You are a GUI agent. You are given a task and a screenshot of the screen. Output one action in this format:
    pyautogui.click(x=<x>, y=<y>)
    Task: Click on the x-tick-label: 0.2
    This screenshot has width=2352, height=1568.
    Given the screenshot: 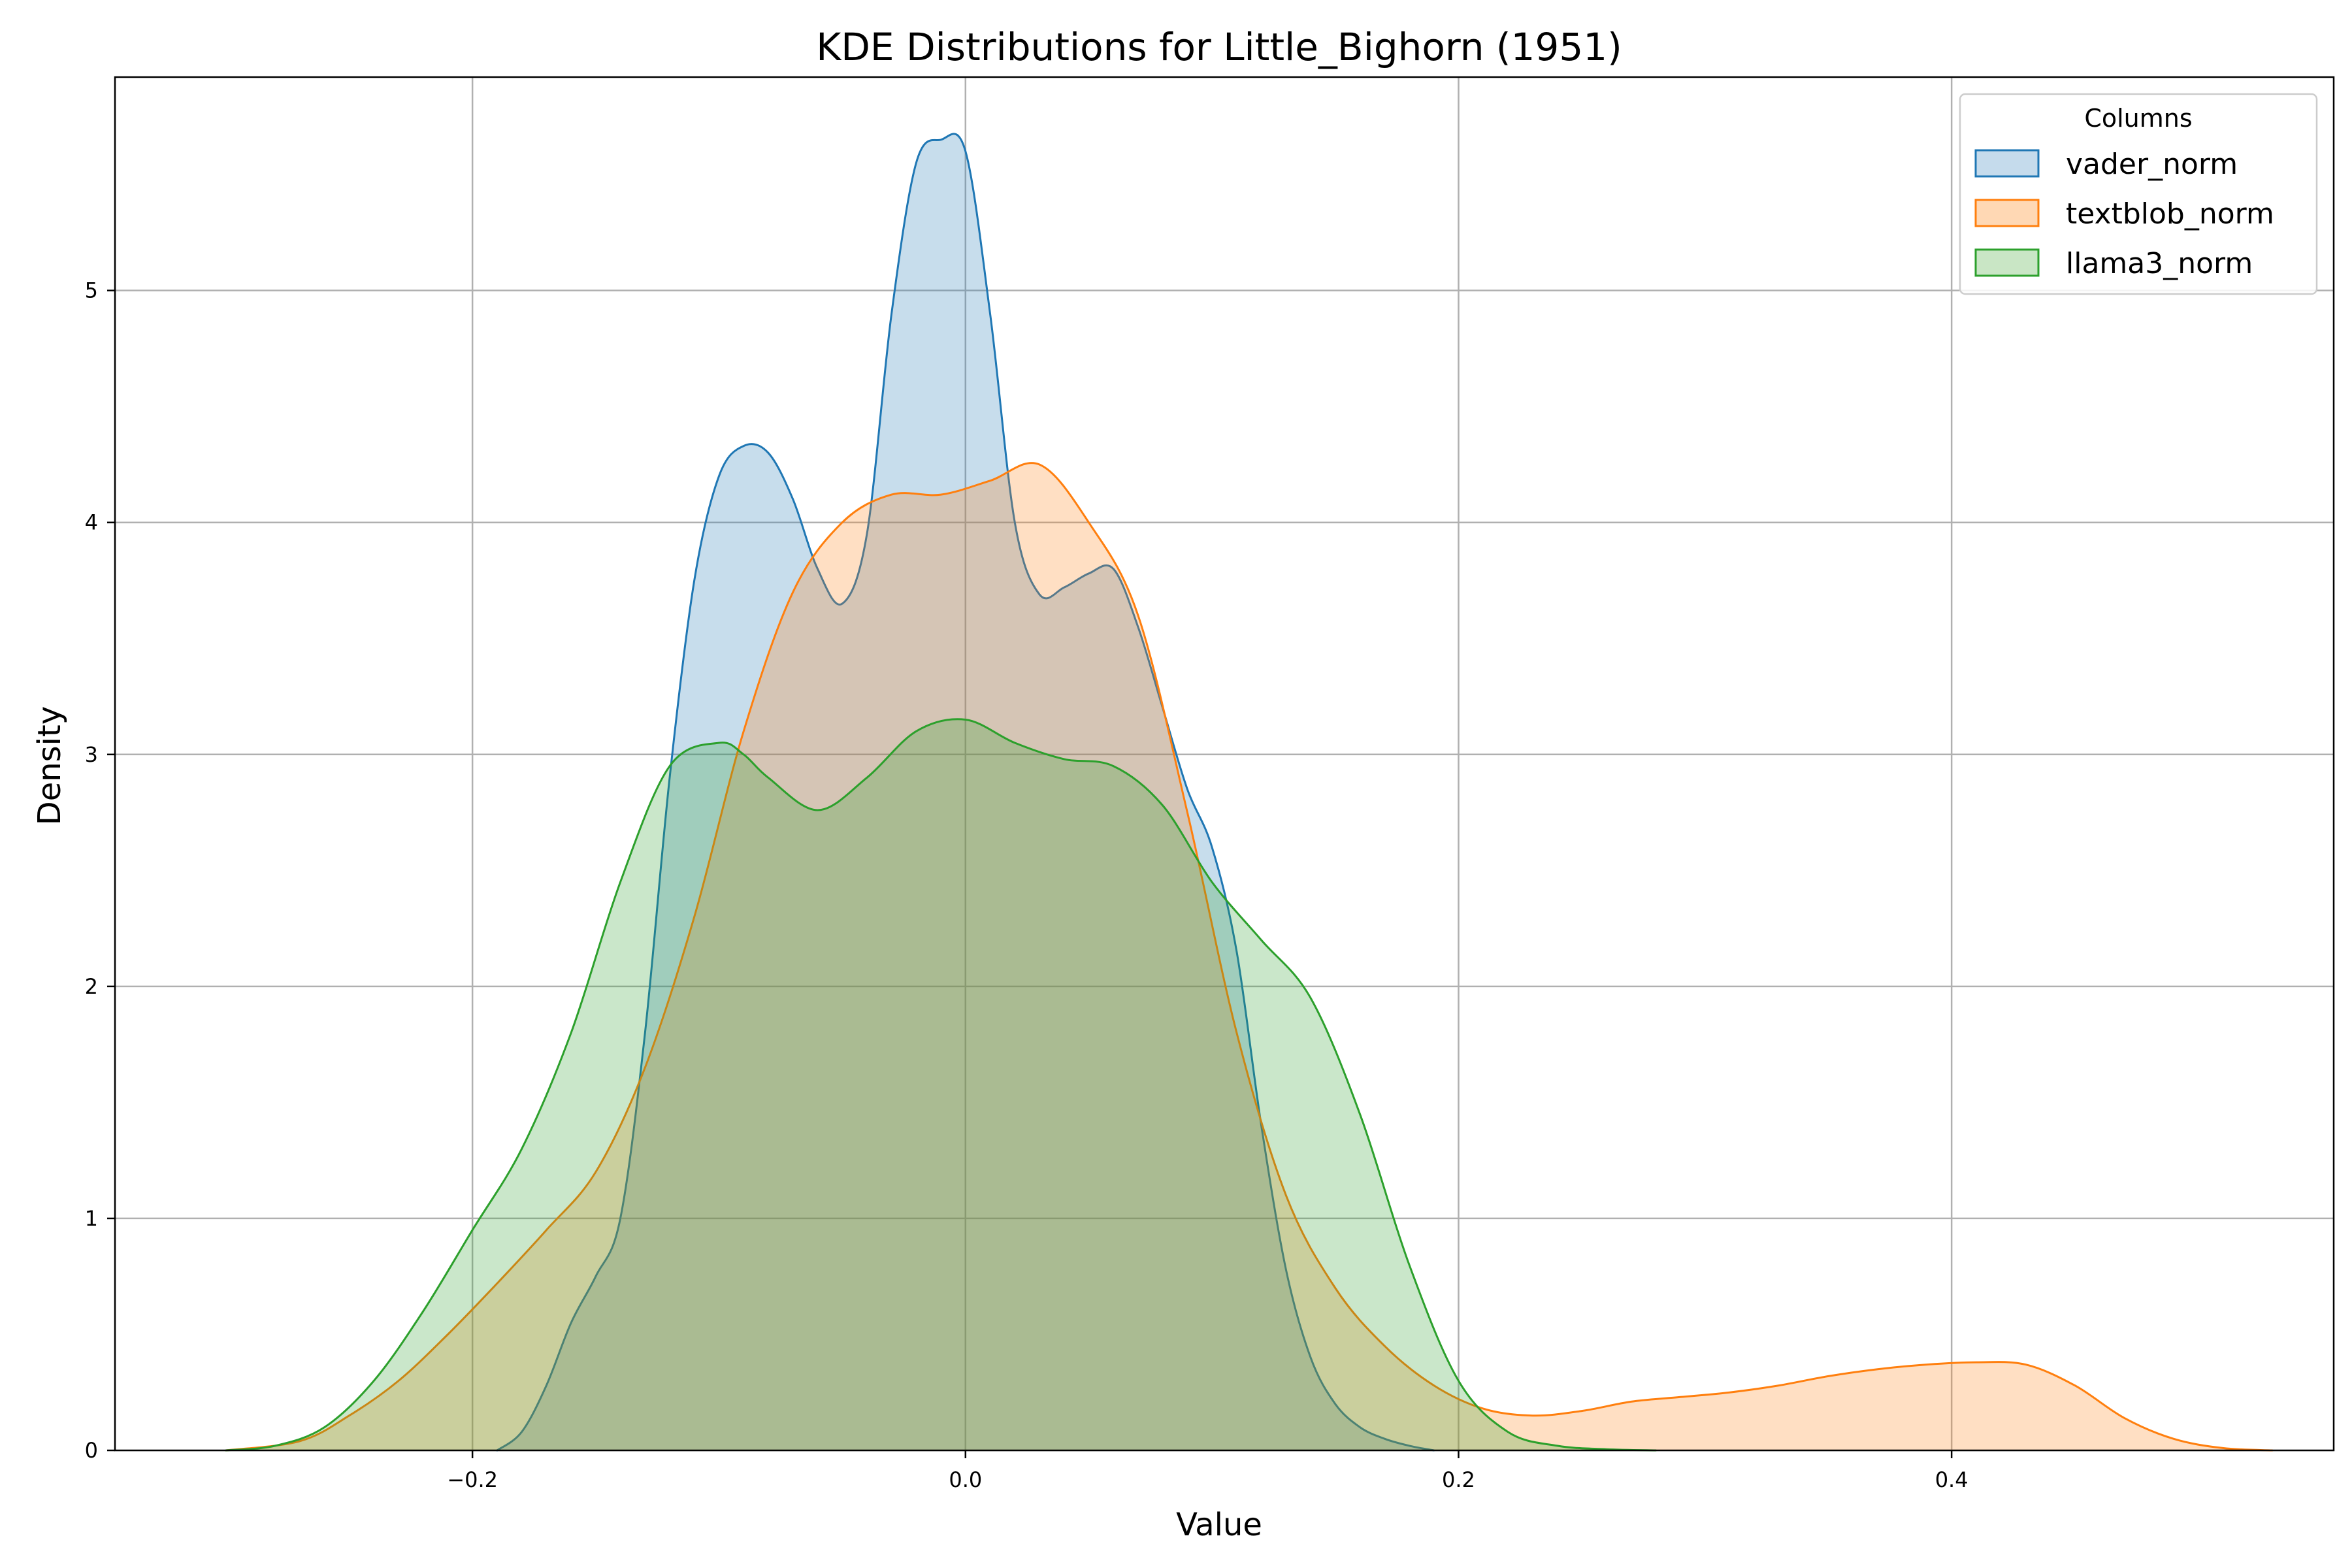 What is the action you would take?
    pyautogui.click(x=1458, y=1479)
    